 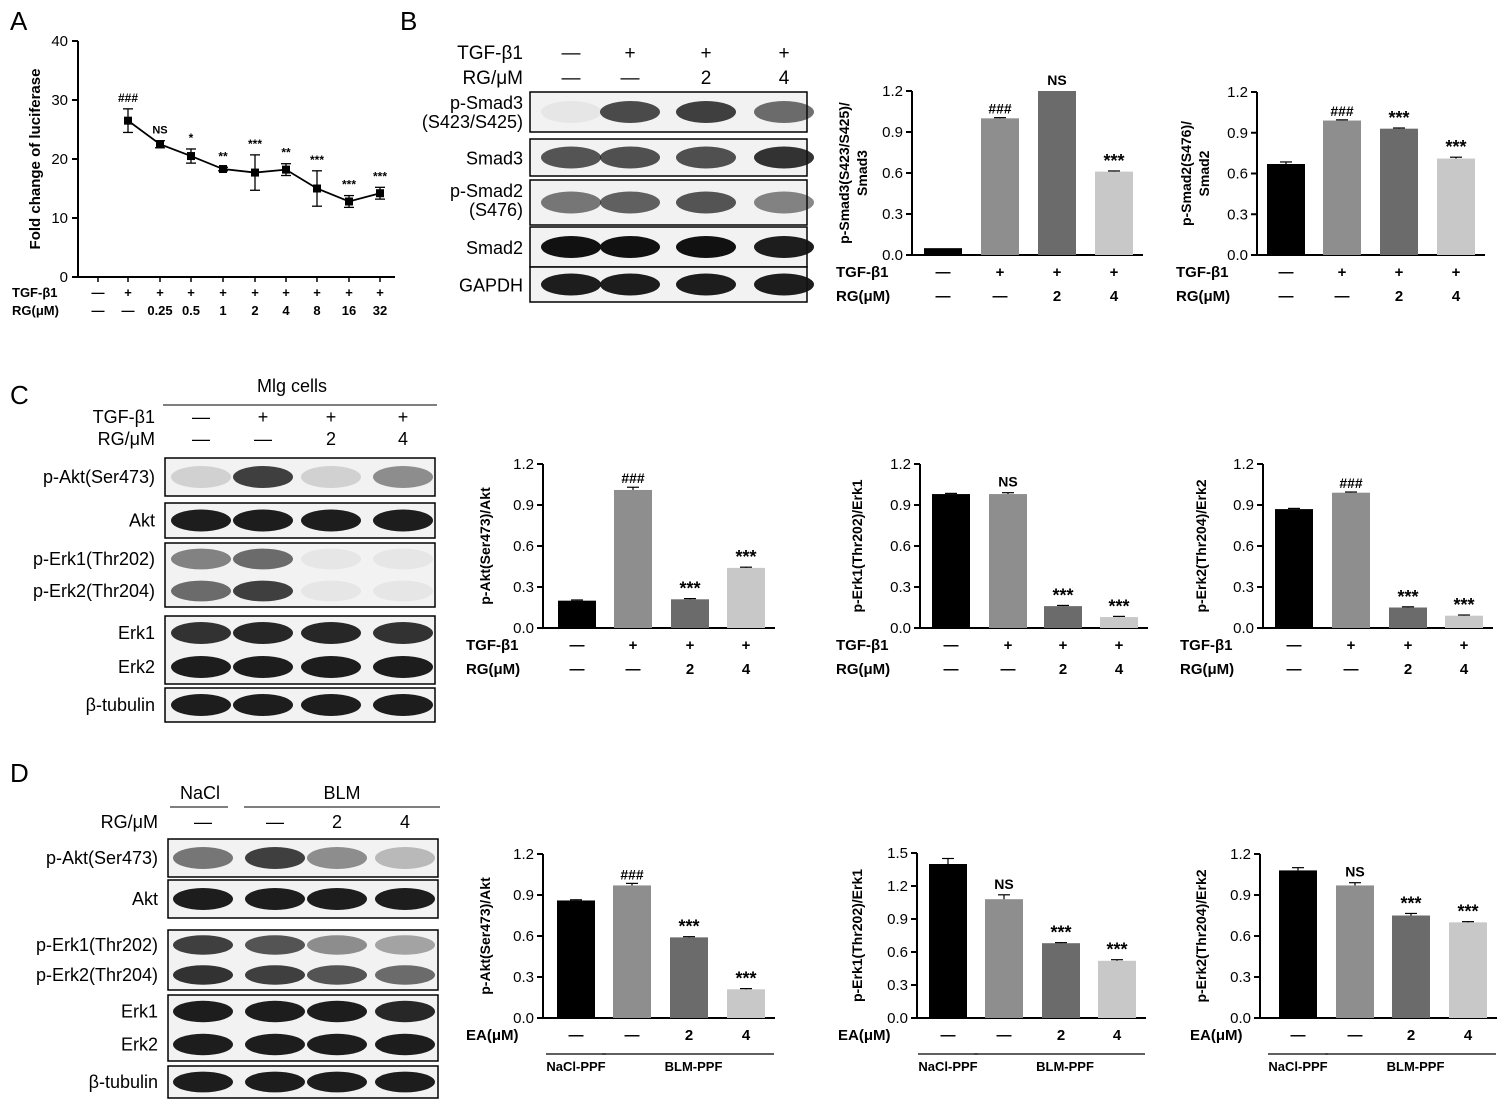 I want to click on d2-treatment-value: —, so click(x=948, y=1035).